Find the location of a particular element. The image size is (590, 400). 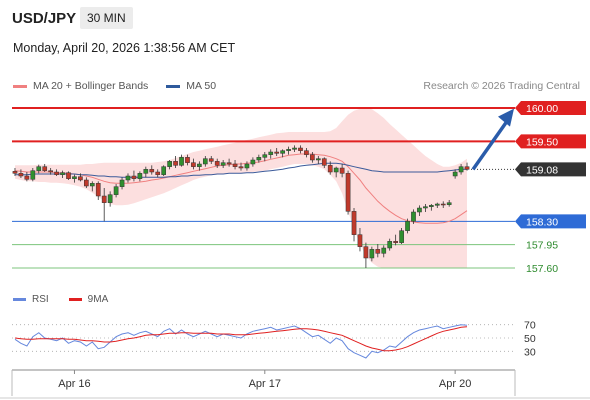

time-tick-label-0: Apr 16 is located at coordinates (74, 384).